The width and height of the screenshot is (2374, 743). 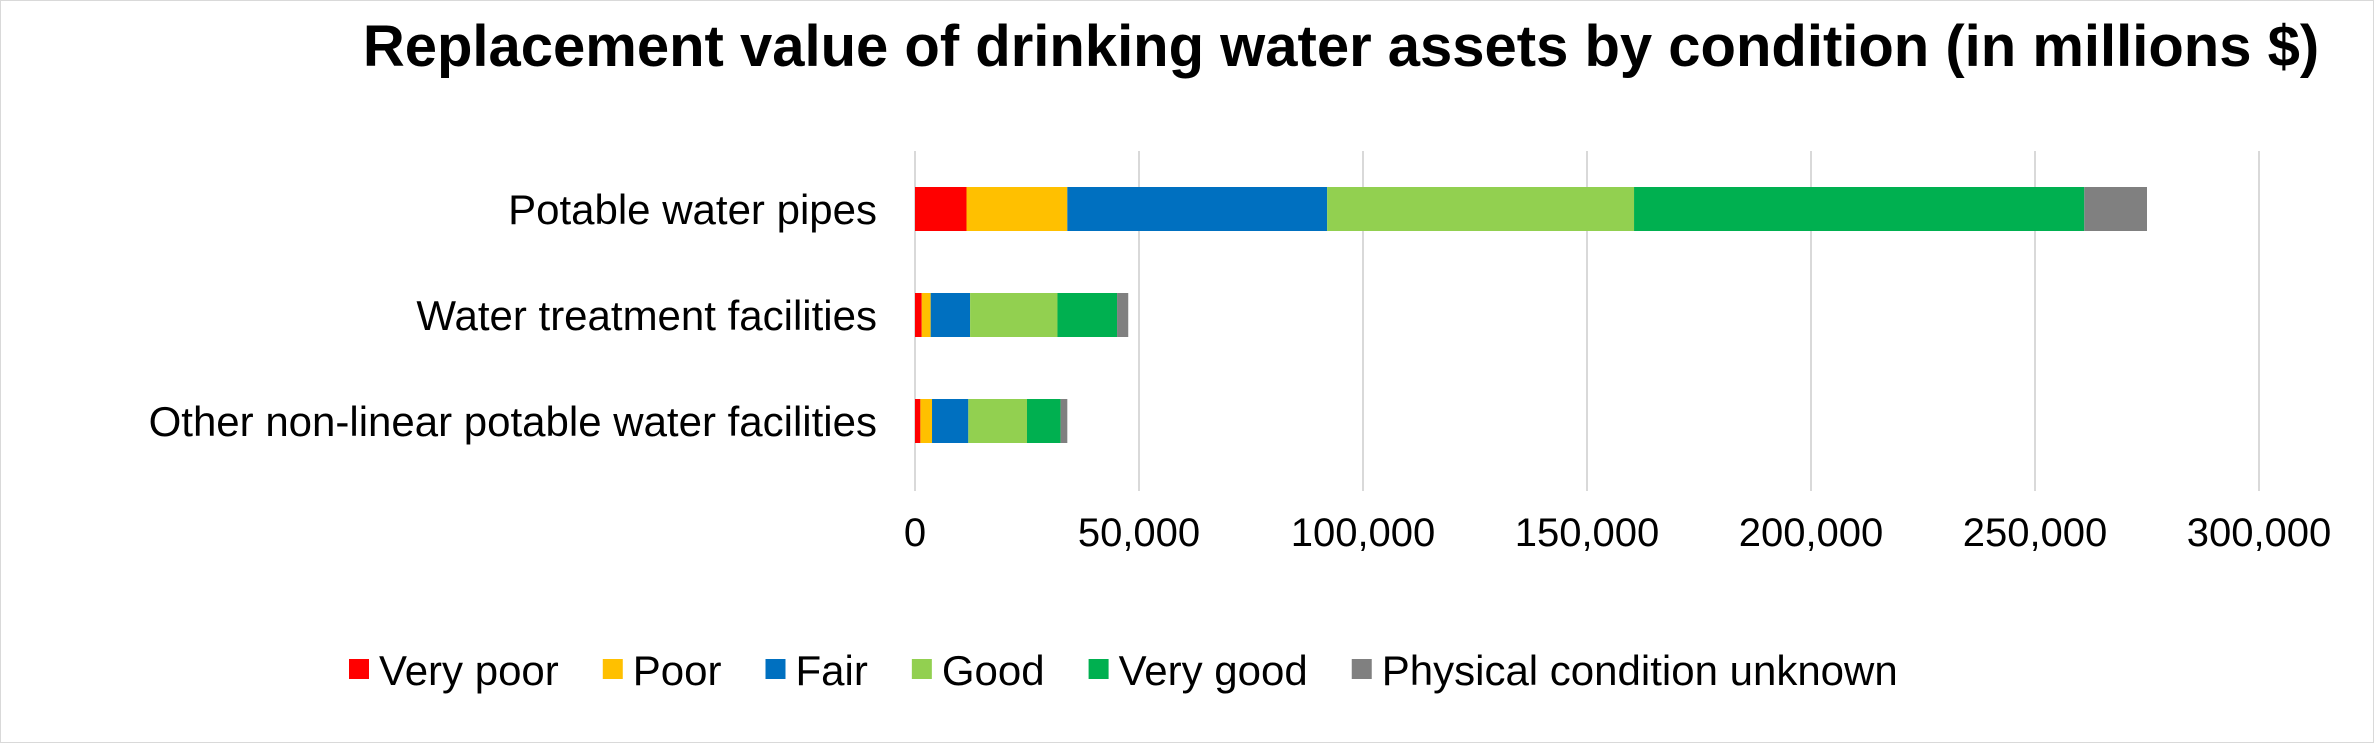 I want to click on x-tick-label-1: 50,000, so click(x=1139, y=533).